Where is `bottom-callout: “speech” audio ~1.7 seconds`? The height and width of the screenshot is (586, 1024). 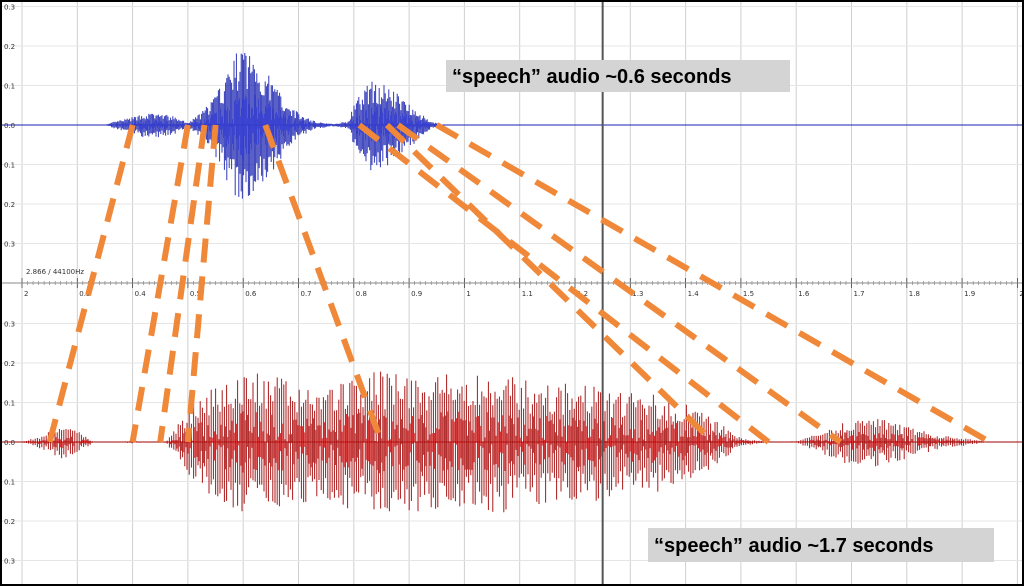 bottom-callout: “speech” audio ~1.7 seconds is located at coordinates (821, 545).